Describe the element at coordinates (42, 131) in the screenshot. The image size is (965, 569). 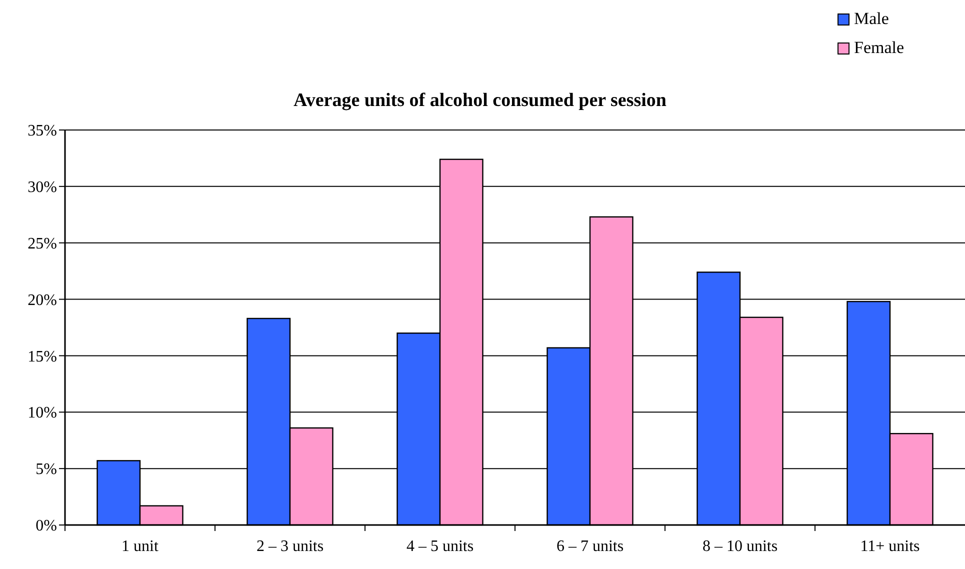
I see `y-tick-label: 35%` at that location.